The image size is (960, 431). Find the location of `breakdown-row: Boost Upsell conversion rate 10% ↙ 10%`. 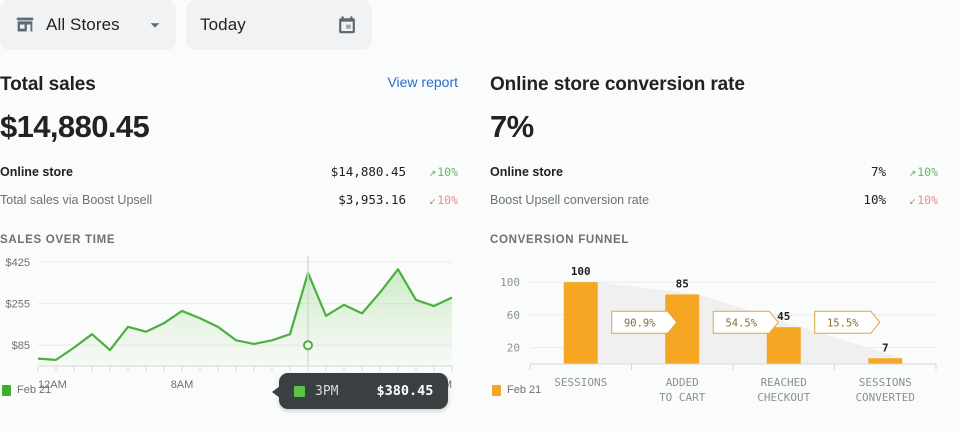

breakdown-row: Boost Upsell conversion rate 10% ↙ 10% is located at coordinates (714, 199).